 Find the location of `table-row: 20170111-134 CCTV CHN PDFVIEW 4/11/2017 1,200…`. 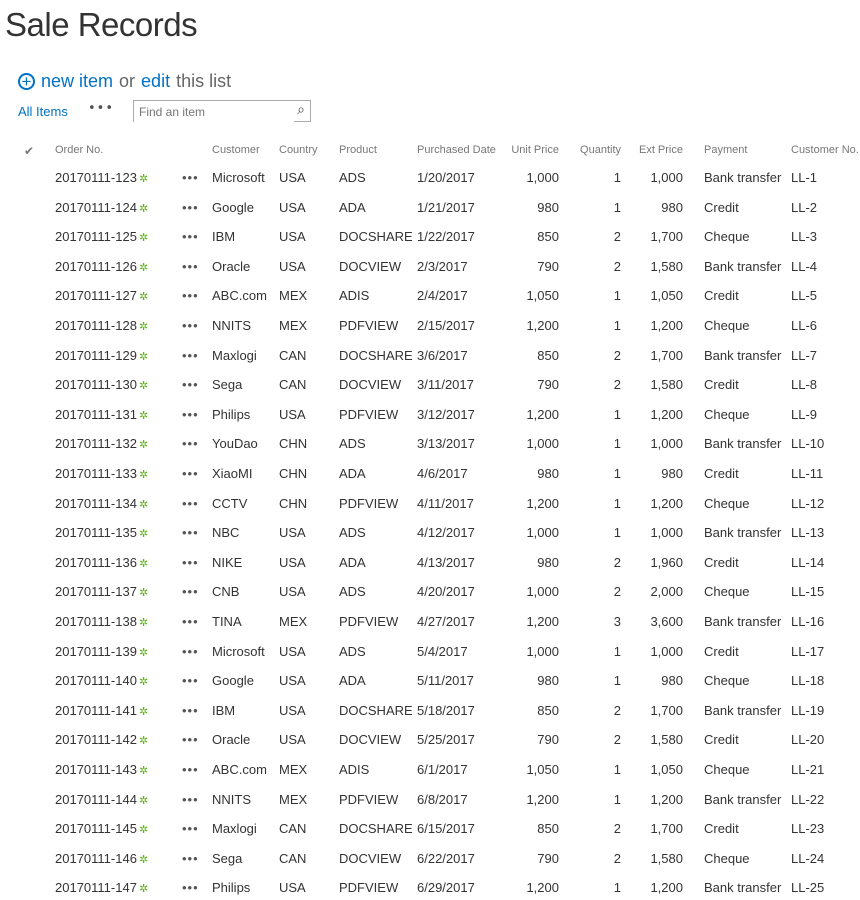

table-row: 20170111-134 CCTV CHN PDFVIEW 4/11/2017 1,200… is located at coordinates (430, 506).